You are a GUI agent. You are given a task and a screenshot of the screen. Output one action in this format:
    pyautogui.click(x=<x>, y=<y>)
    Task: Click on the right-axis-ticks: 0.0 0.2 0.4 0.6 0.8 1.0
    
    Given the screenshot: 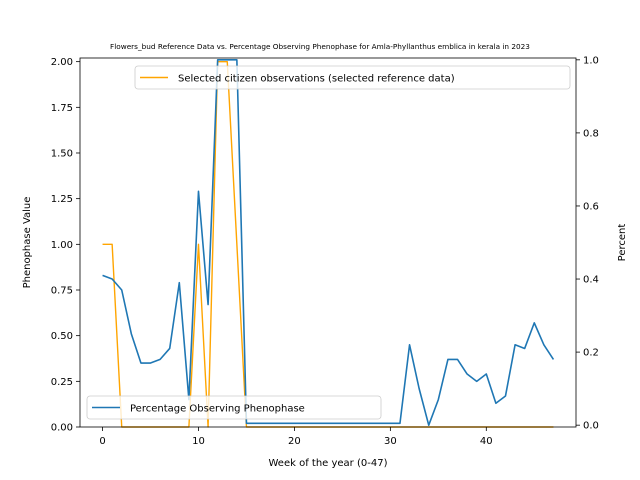 What is the action you would take?
    pyautogui.click(x=587, y=243)
    